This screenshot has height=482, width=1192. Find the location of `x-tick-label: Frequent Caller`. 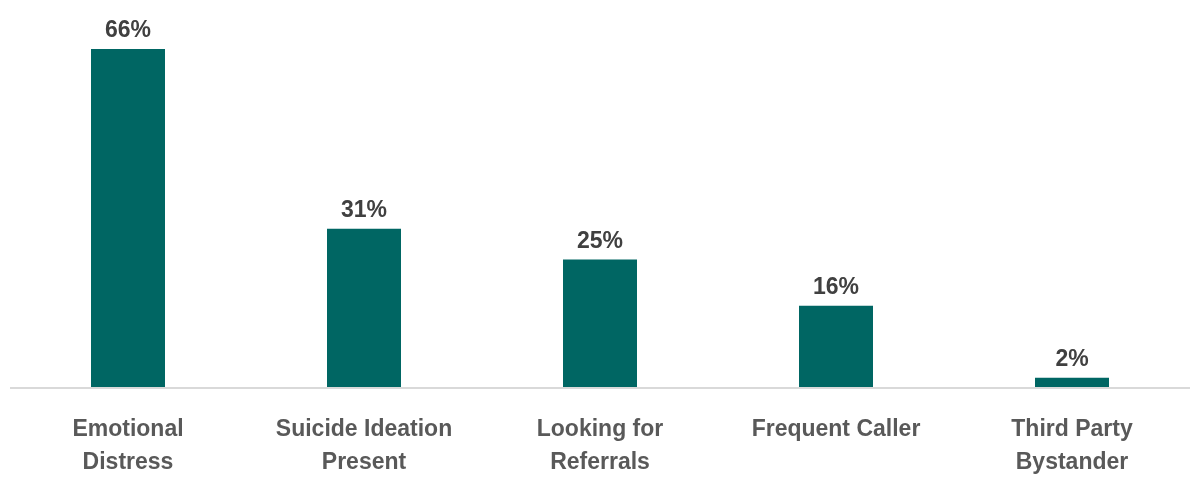

x-tick-label: Frequent Caller is located at coordinates (836, 428).